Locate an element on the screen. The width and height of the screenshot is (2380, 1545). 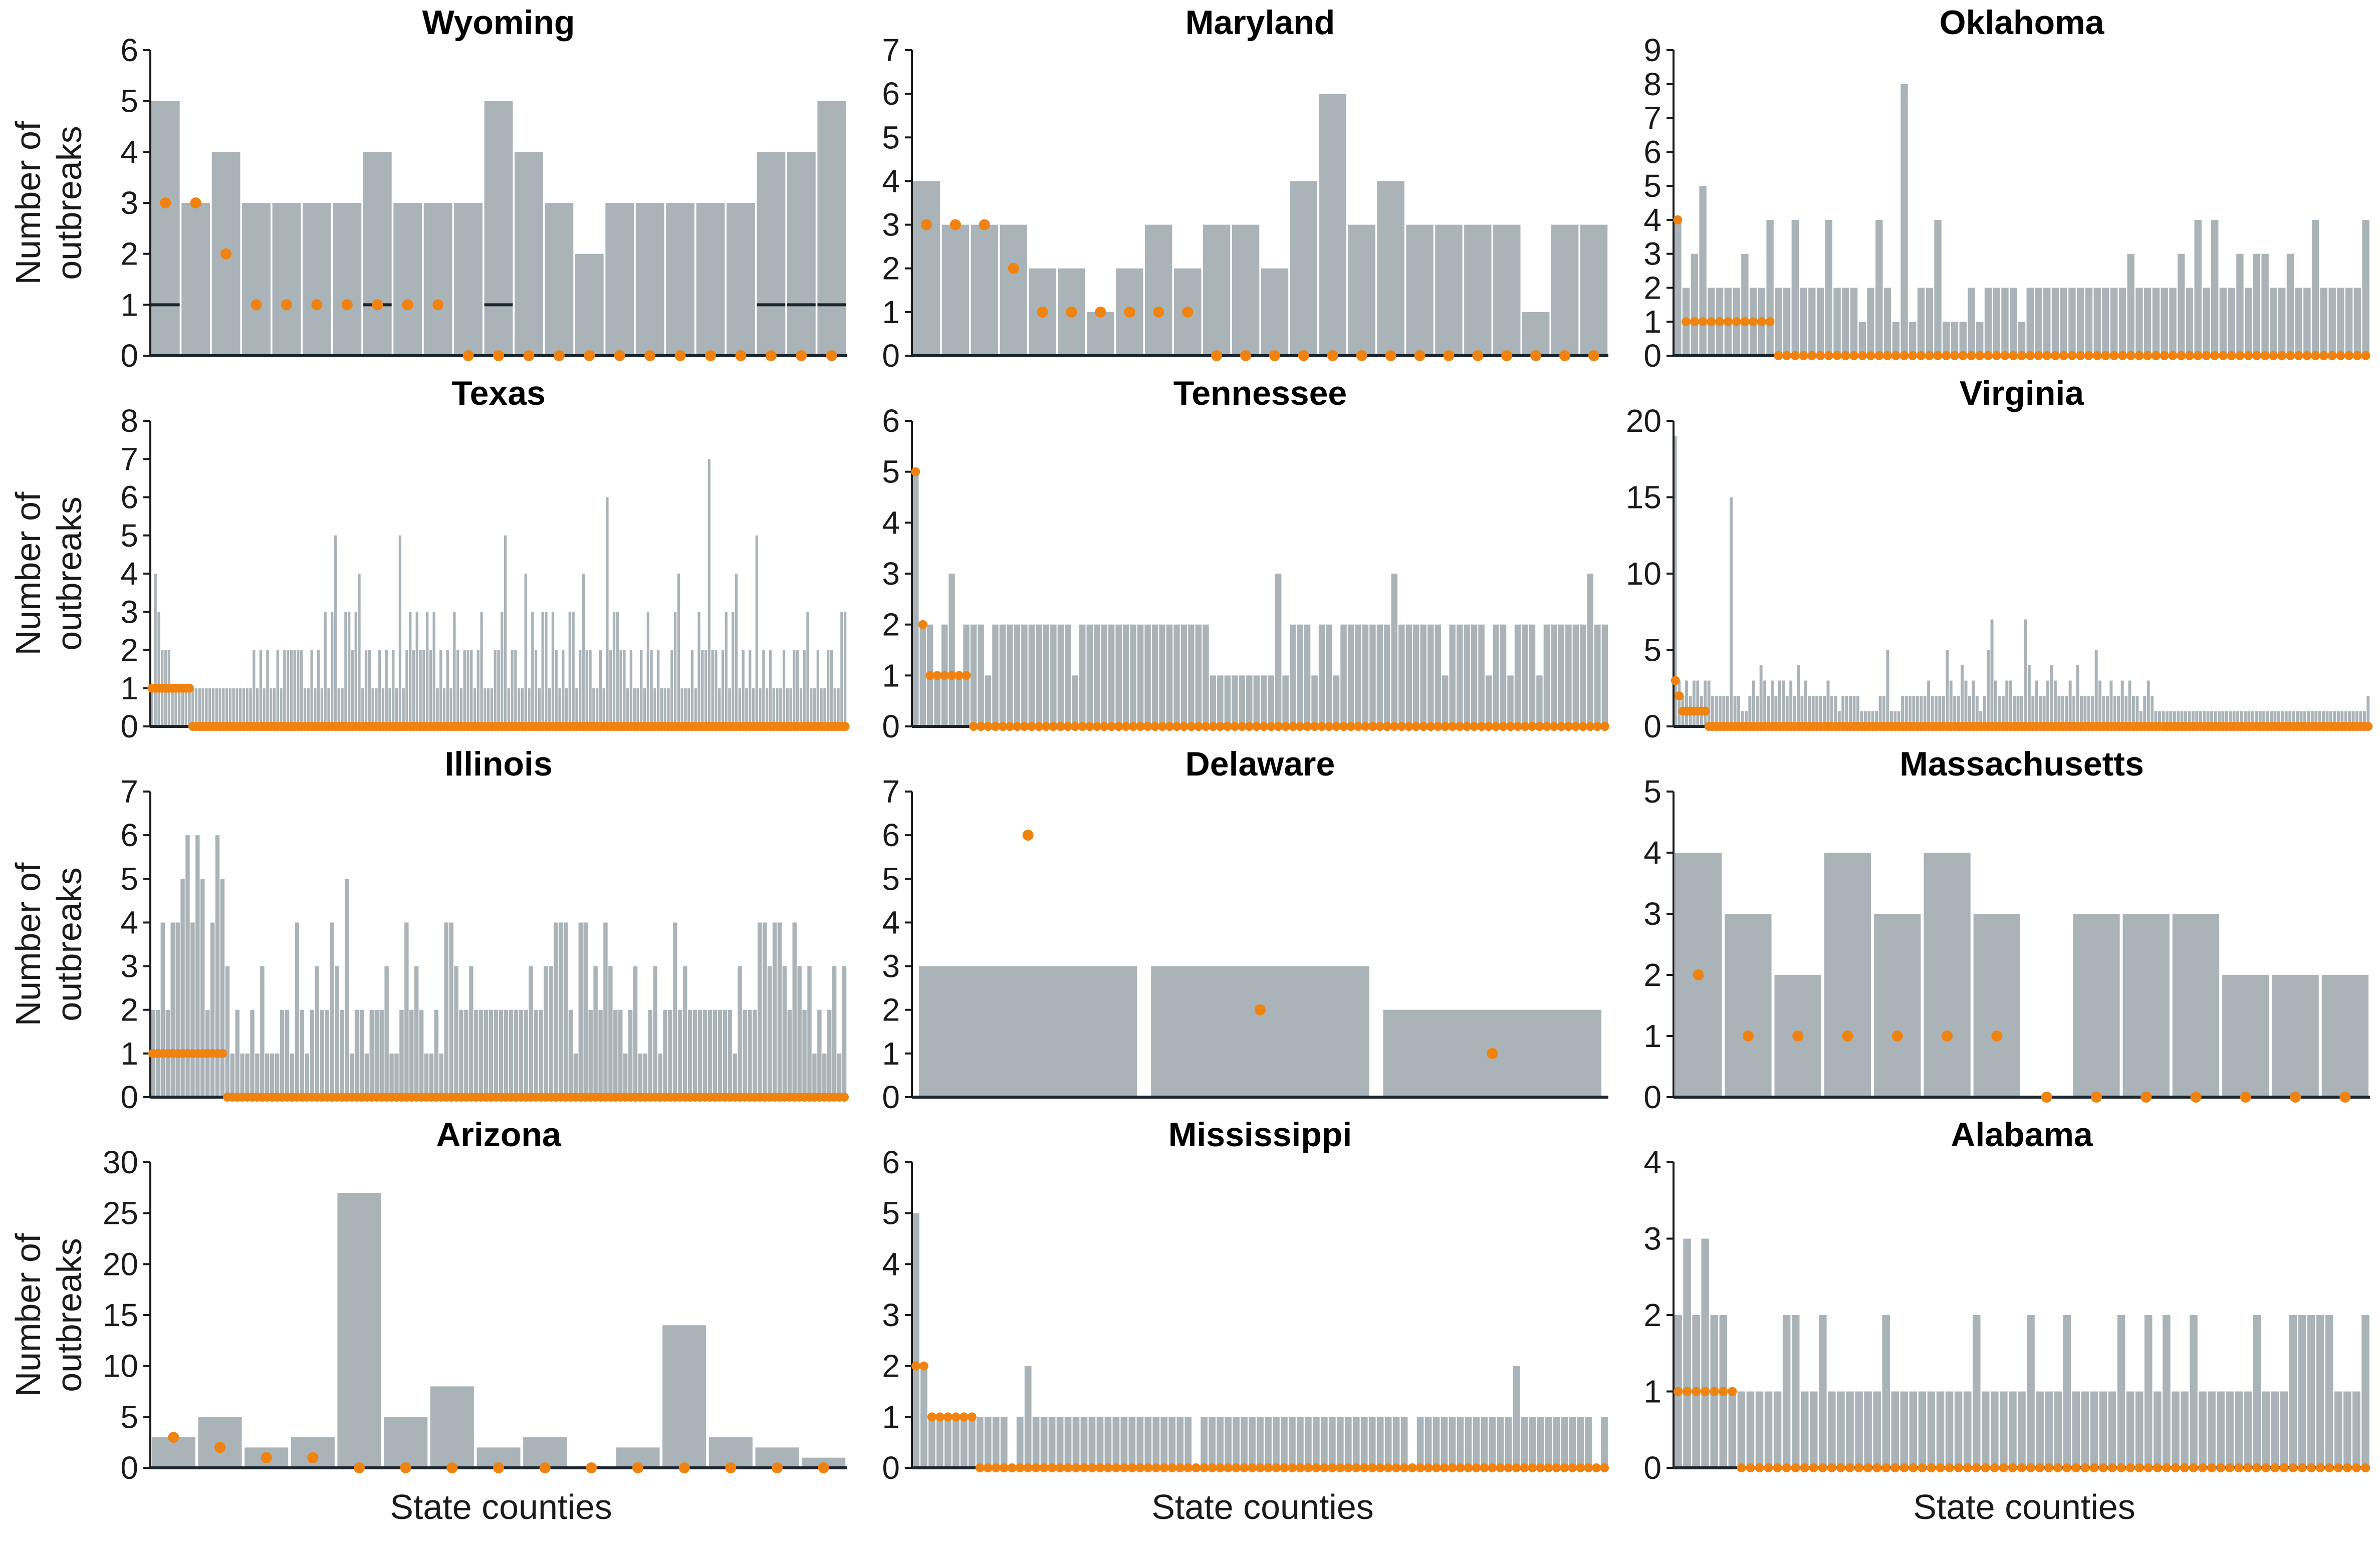
y-tick-label: 4 is located at coordinates (1652, 853).